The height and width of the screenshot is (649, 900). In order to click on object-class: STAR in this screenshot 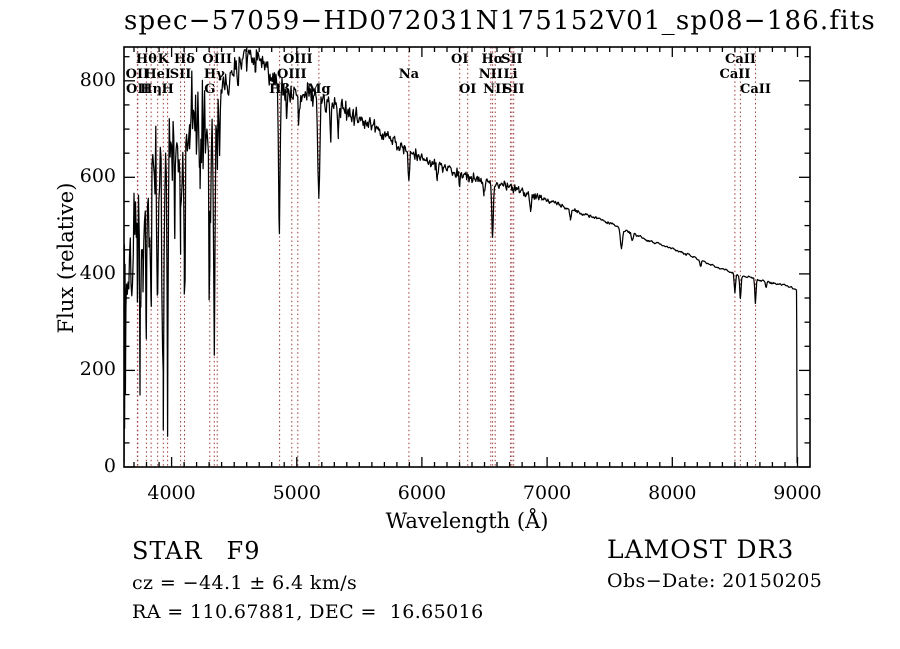, I will do `click(167, 551)`.